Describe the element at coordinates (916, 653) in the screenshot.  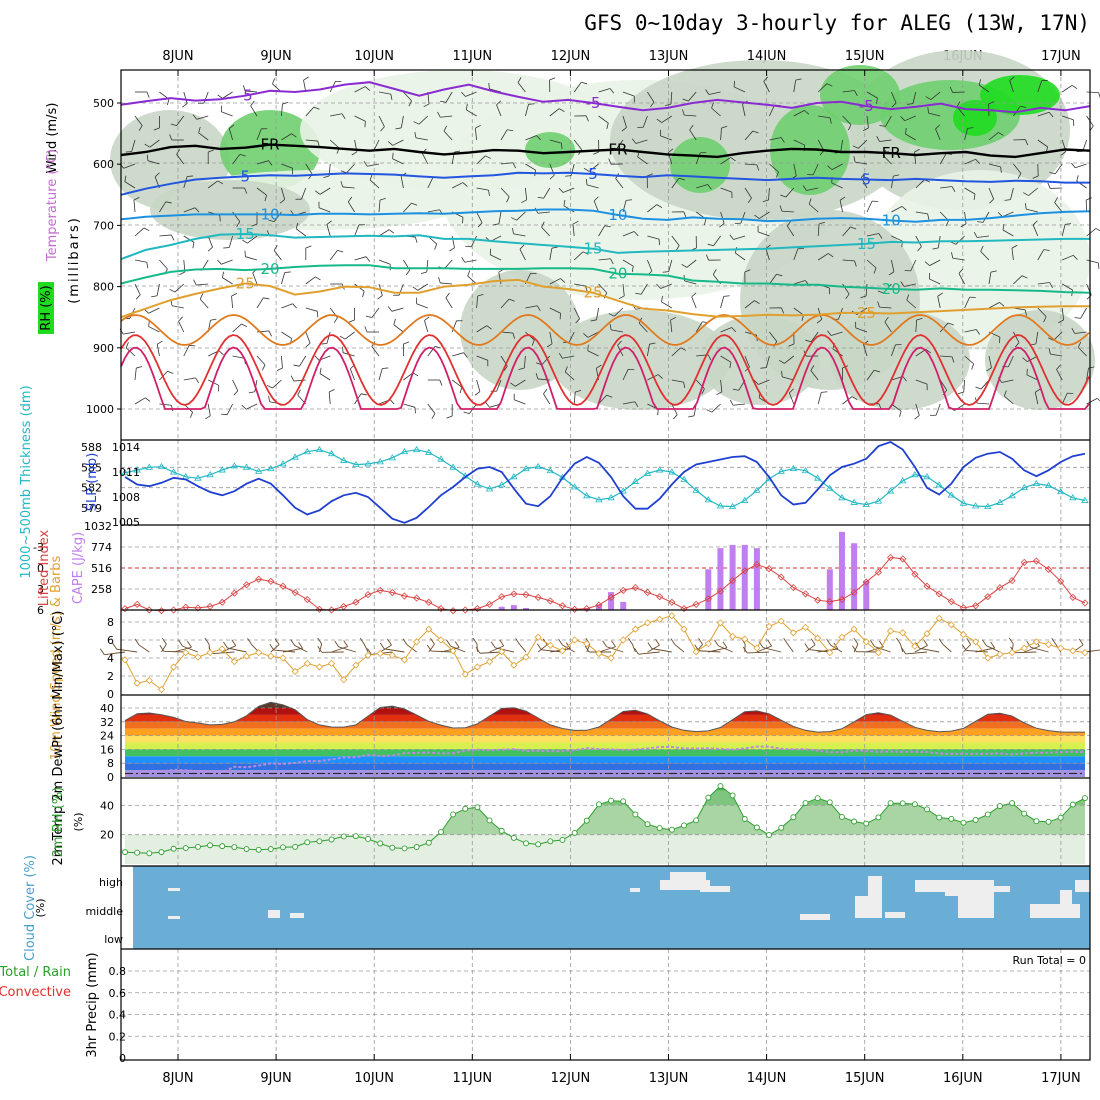
I see `surface-barb-staff` at that location.